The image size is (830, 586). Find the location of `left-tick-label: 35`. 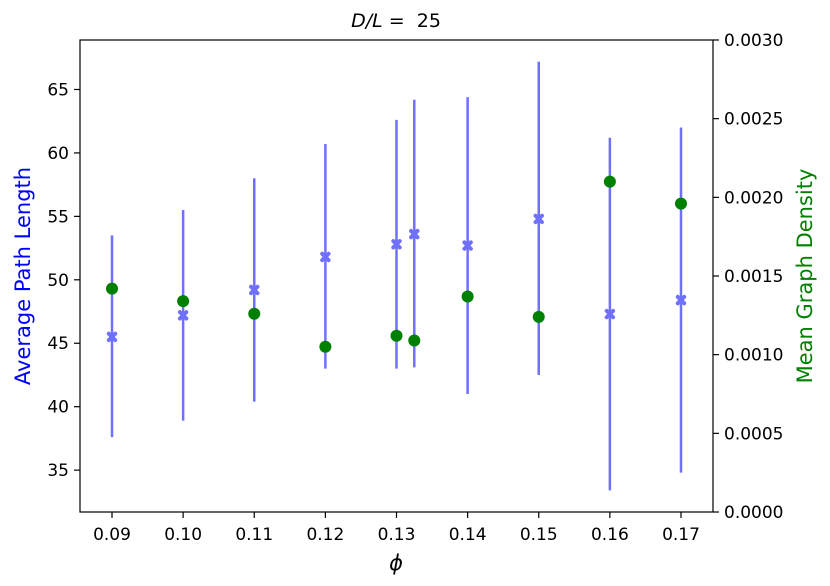

left-tick-label: 35 is located at coordinates (58, 471).